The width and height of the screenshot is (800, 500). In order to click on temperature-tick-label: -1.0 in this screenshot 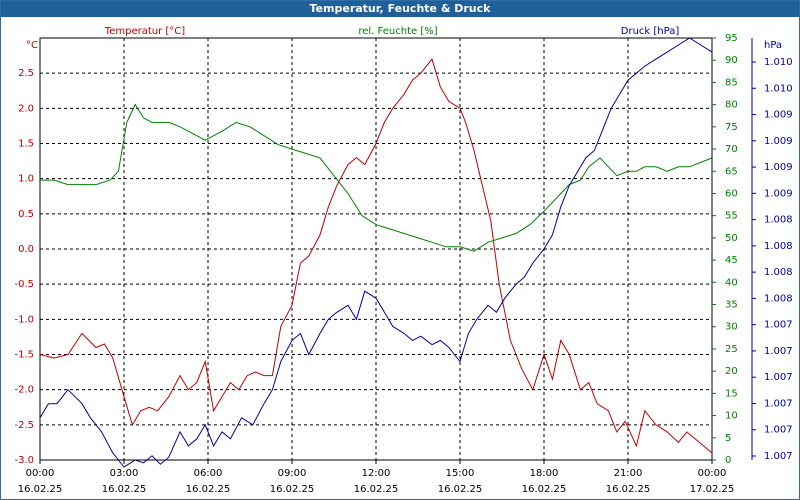, I will do `click(24, 319)`.